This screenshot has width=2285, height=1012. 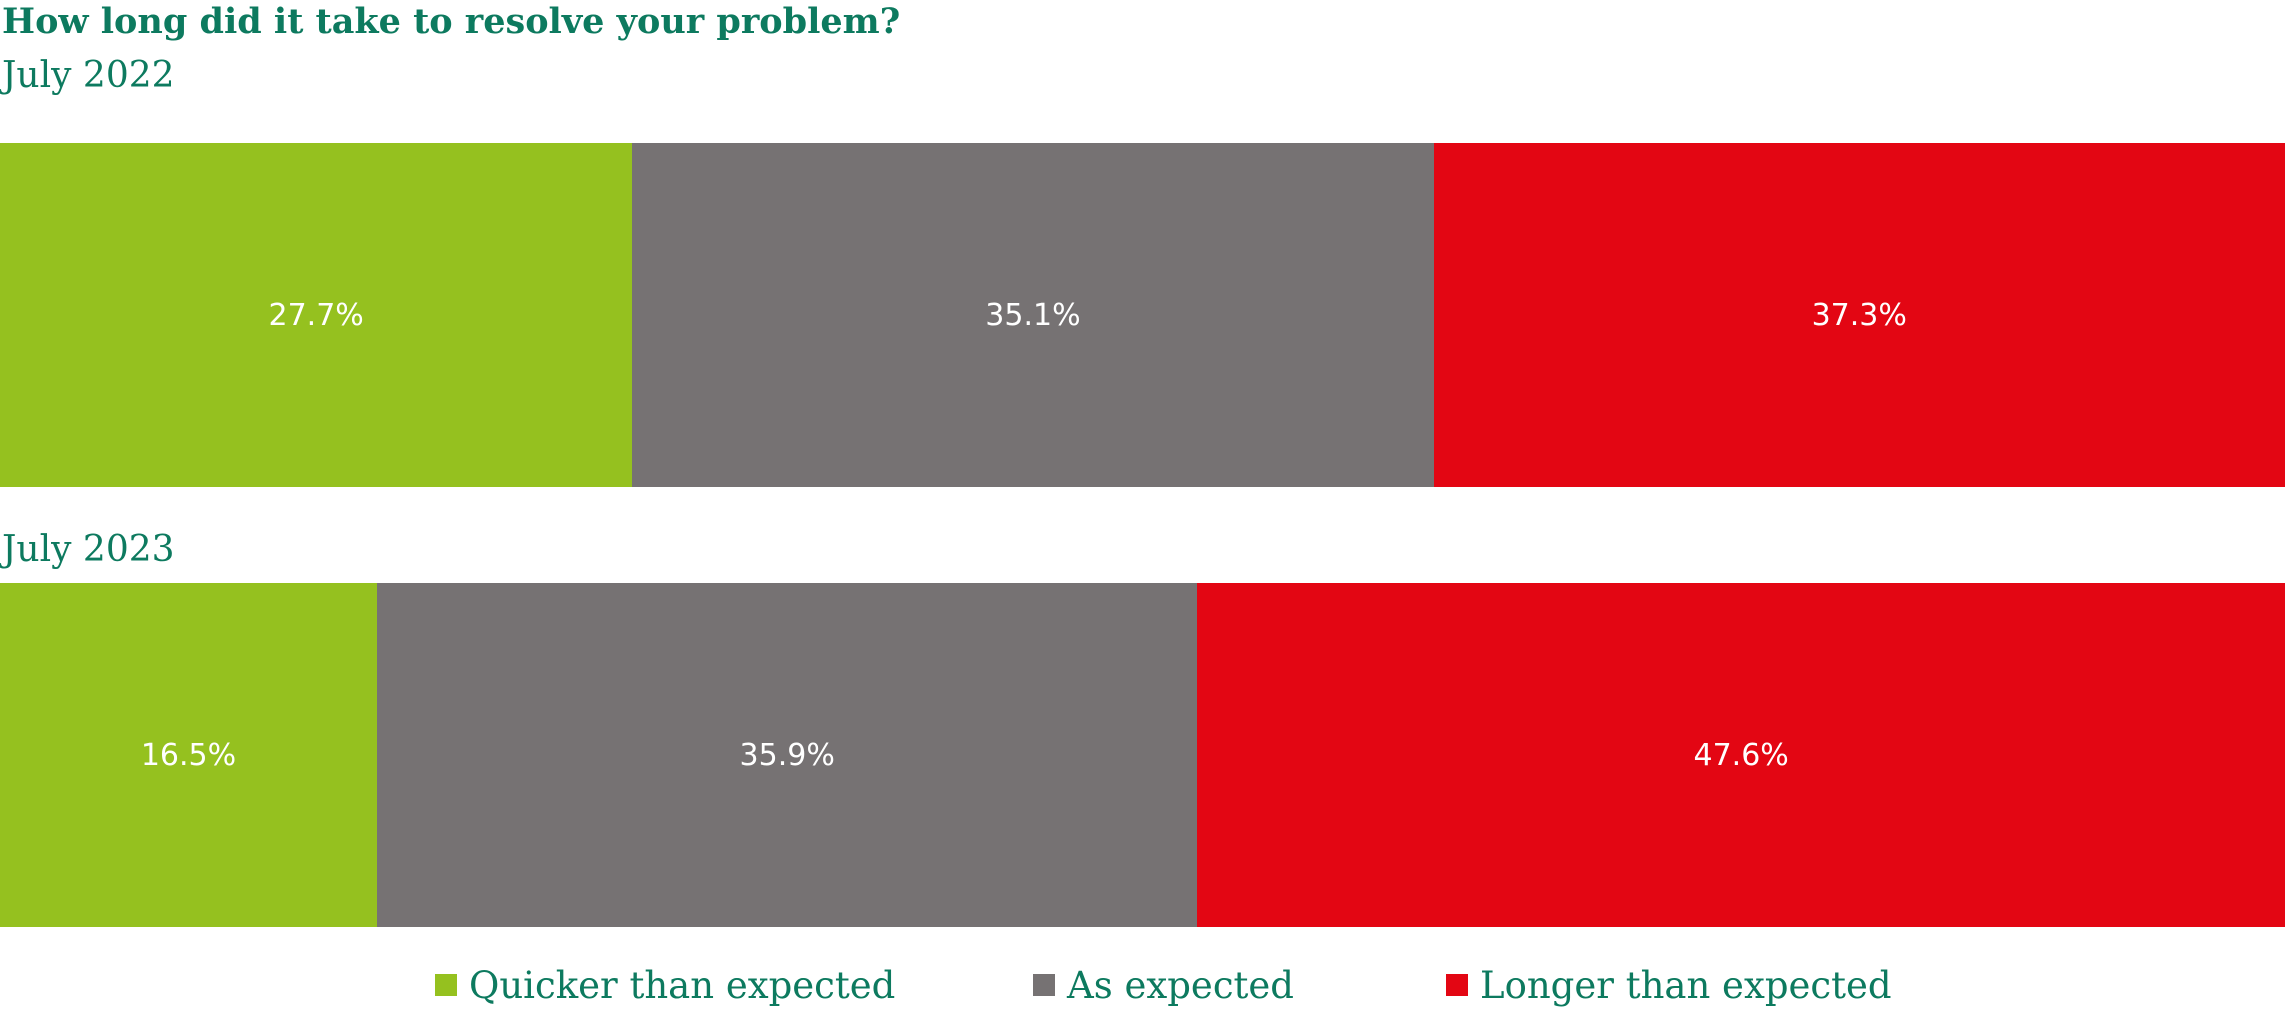 What do you see at coordinates (1180, 985) in the screenshot?
I see `legend-label-as-expected: As expected` at bounding box center [1180, 985].